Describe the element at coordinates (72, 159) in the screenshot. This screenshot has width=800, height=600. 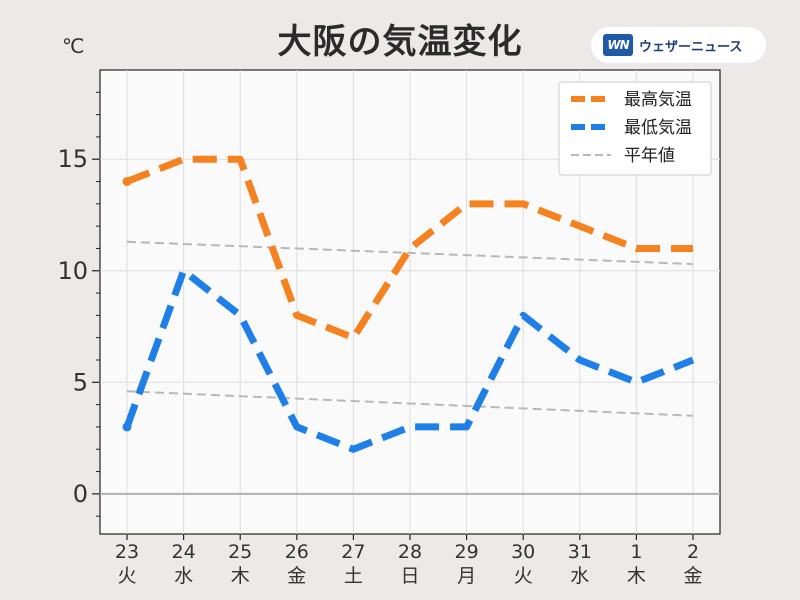
I see `y-tick-label: 15` at that location.